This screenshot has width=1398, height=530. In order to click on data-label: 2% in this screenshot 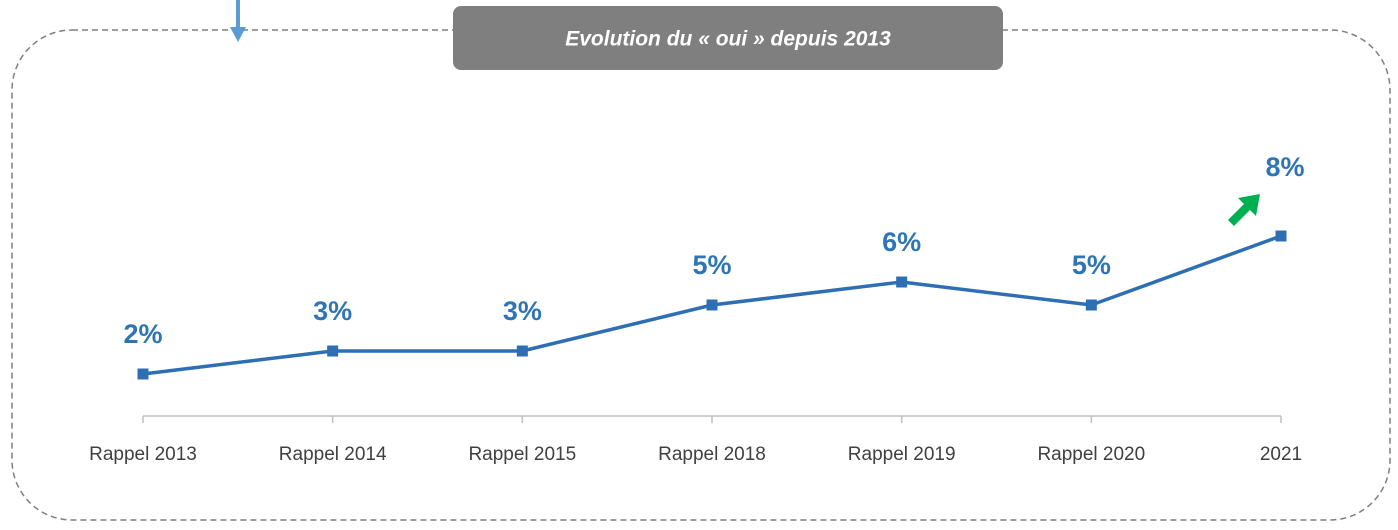, I will do `click(142, 334)`.